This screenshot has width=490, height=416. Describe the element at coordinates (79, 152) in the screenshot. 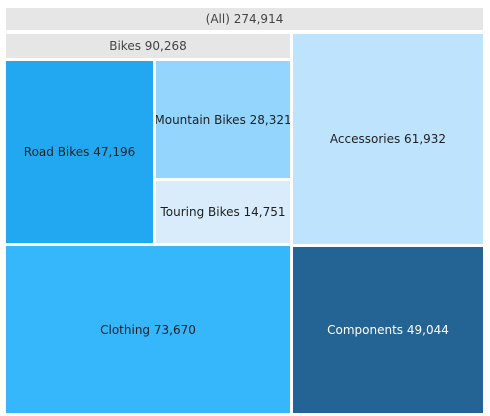

I see `treemap-tile-road-bikes: Road Bikes 47,196` at that location.